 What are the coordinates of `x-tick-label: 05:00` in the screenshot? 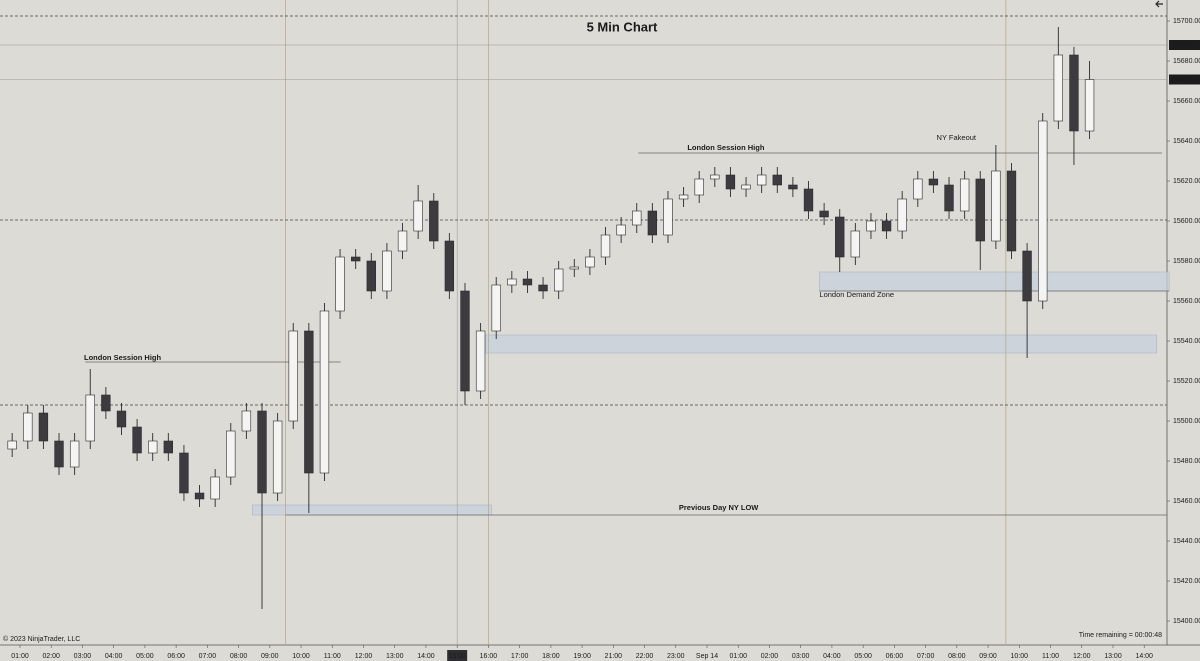 It's located at (145, 656).